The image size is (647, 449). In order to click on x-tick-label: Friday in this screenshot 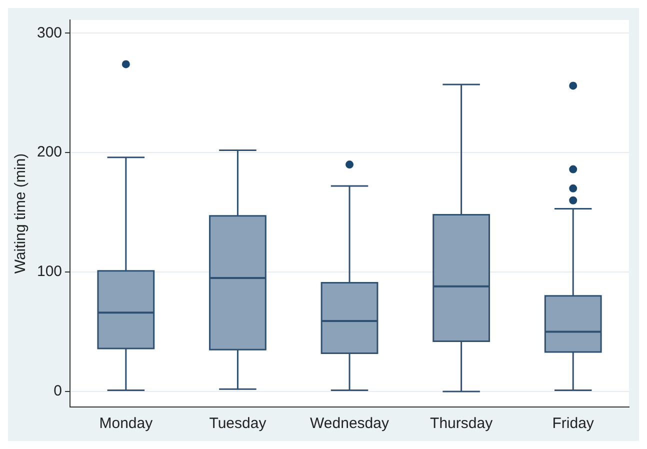, I will do `click(573, 423)`.